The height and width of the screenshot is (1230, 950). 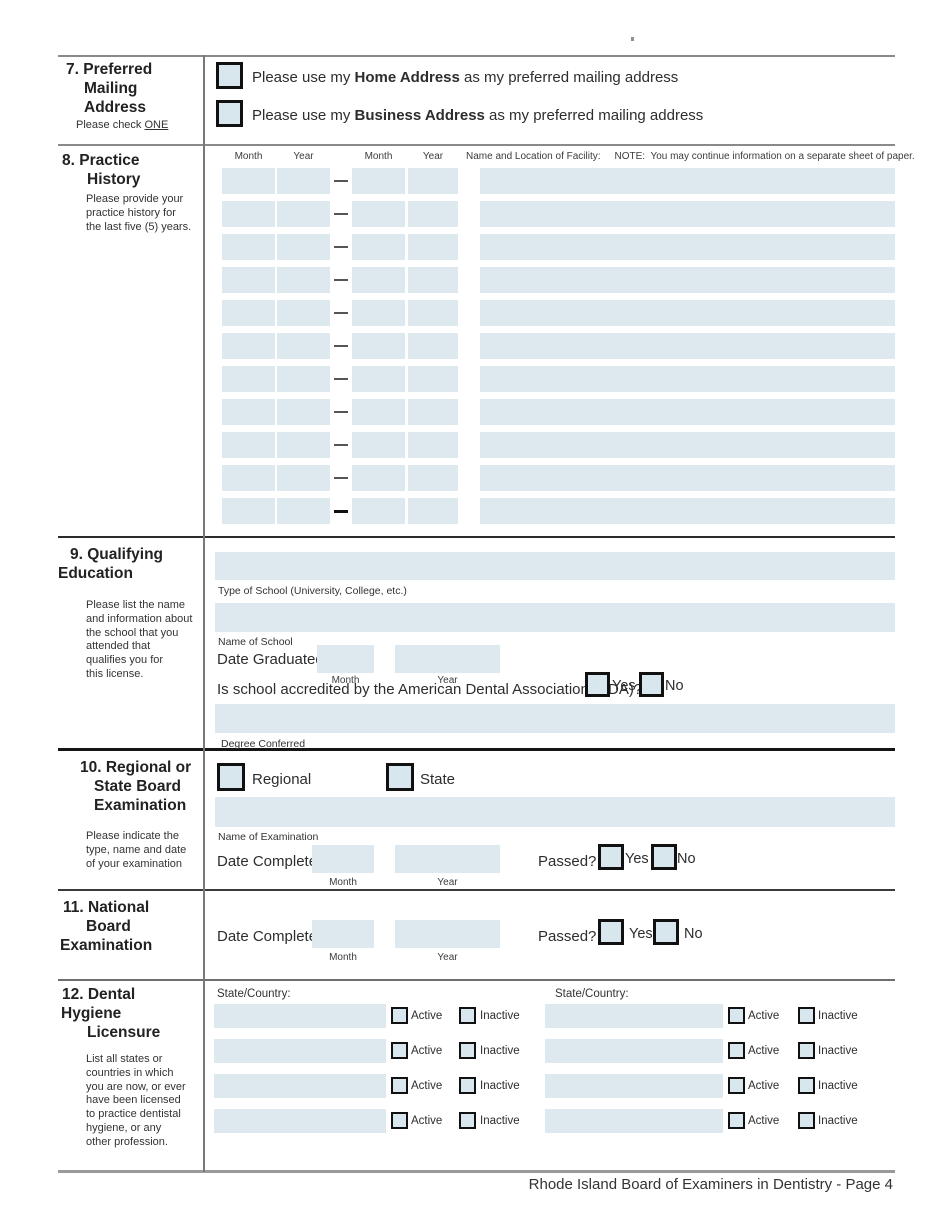 What do you see at coordinates (555, 566) in the screenshot?
I see `type-of-school-input` at bounding box center [555, 566].